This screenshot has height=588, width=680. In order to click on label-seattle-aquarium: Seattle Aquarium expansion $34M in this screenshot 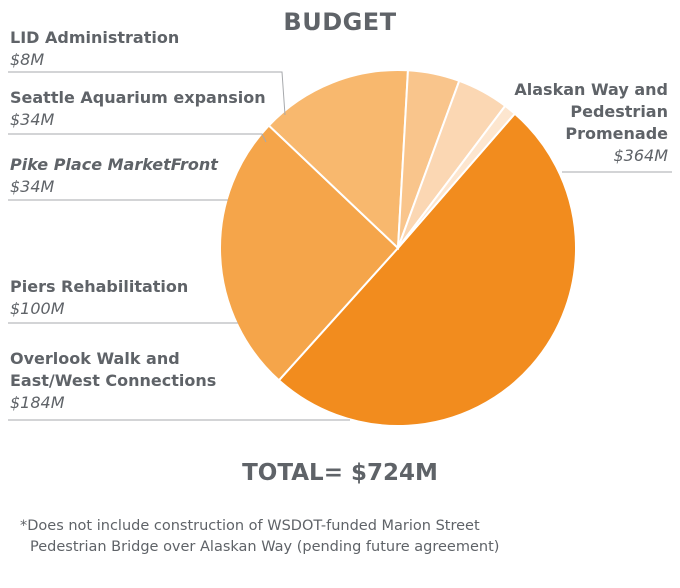, I will do `click(138, 109)`.